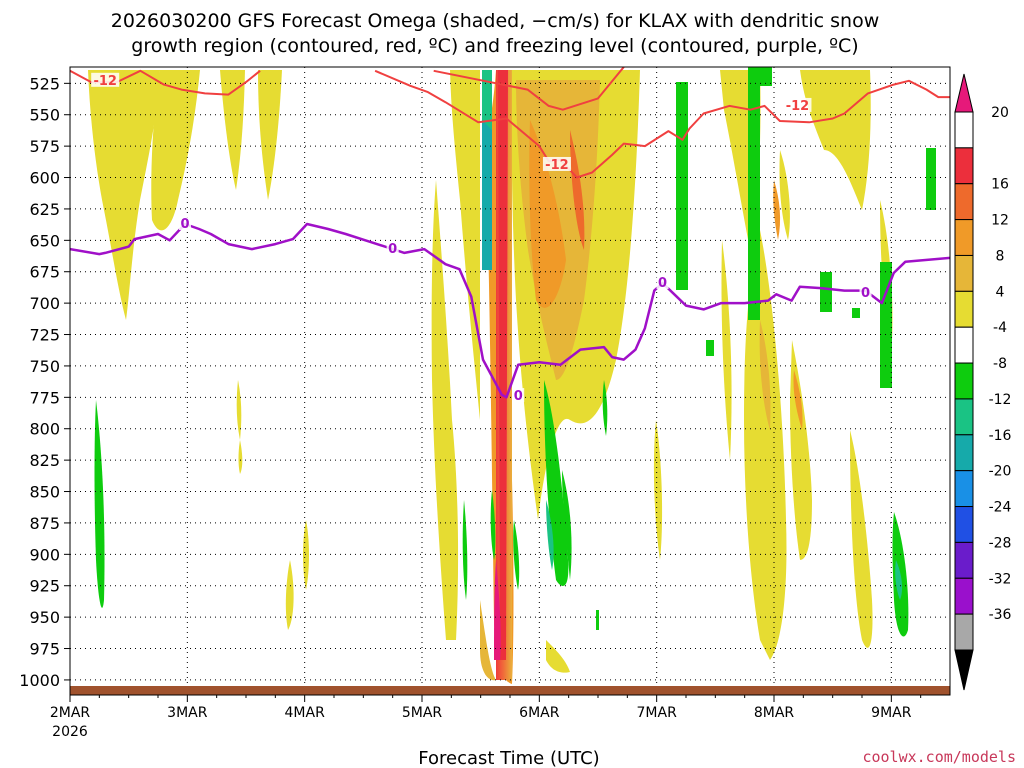 This screenshot has height=768, width=1024. I want to click on colorbar-label: -20, so click(1000, 472).